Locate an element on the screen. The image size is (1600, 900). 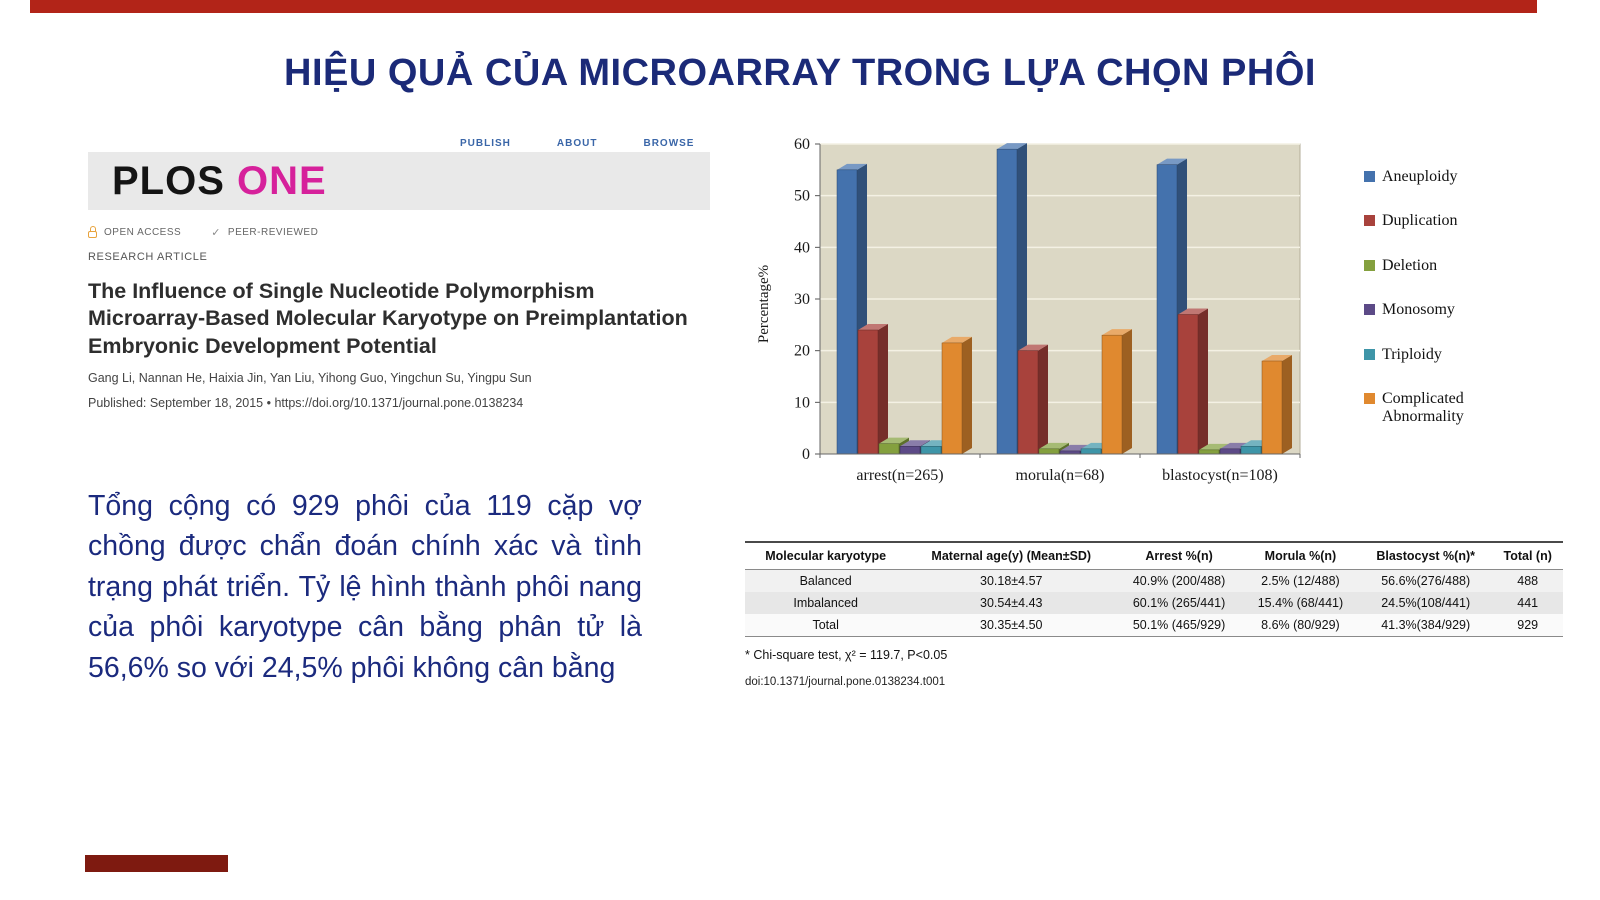
journal-header-band: PLOS ONE is located at coordinates (399, 181).